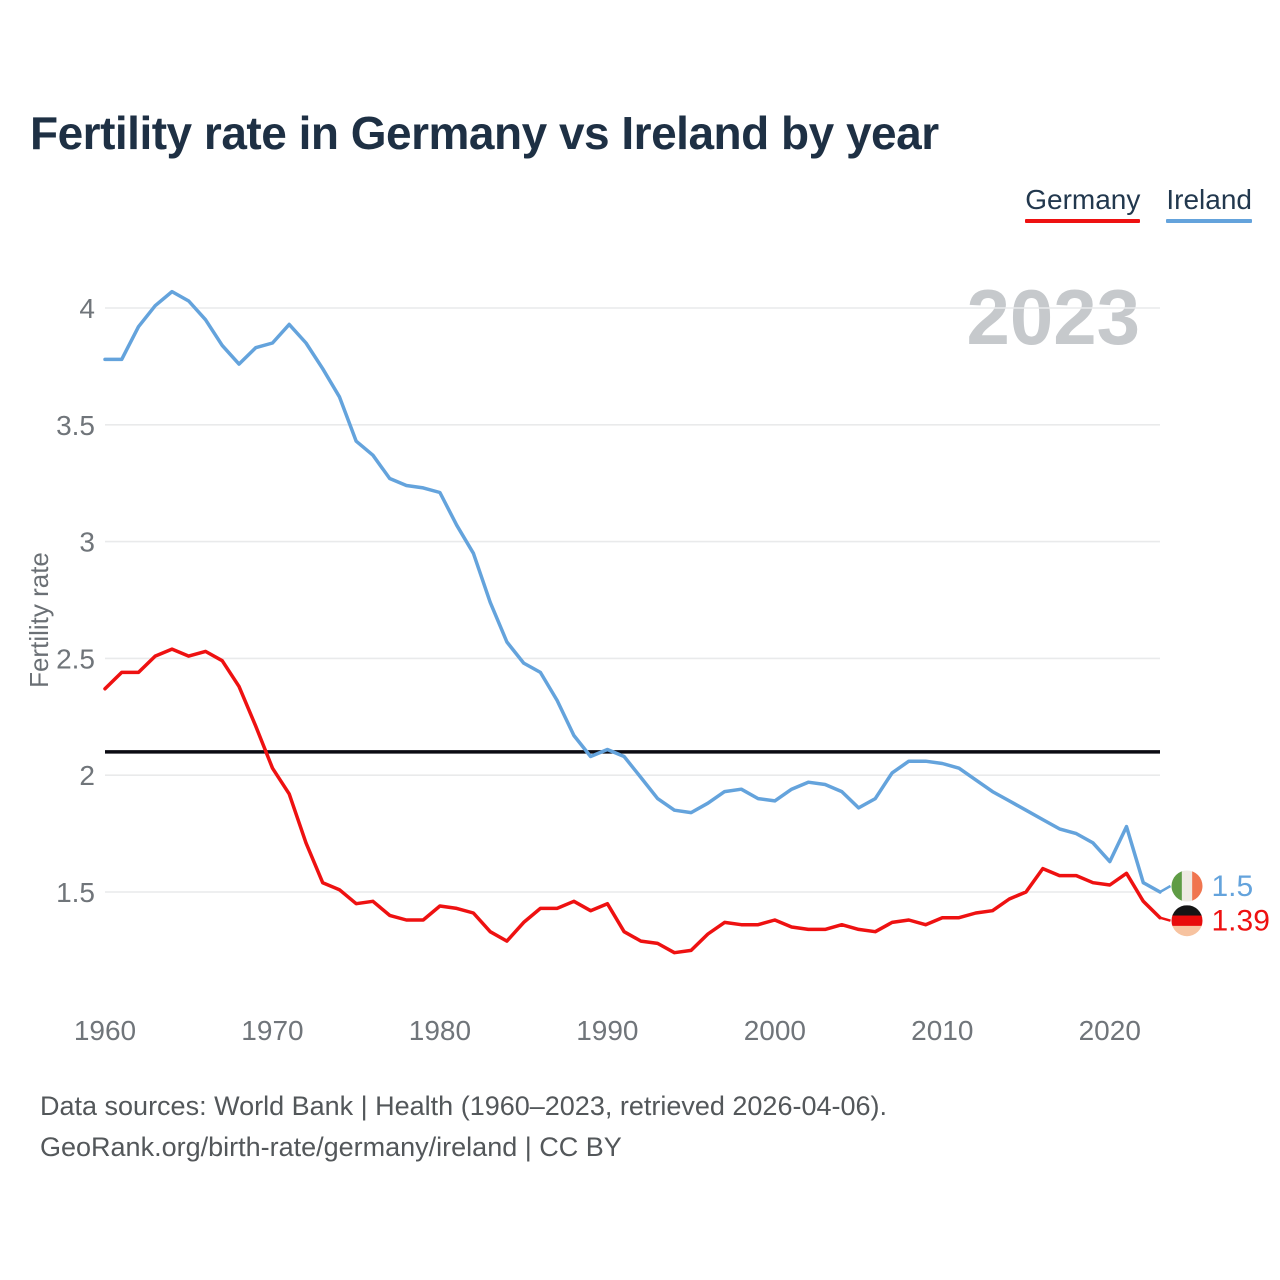 This screenshot has height=1280, width=1280. I want to click on x-tick-label: 2020, so click(1110, 1030).